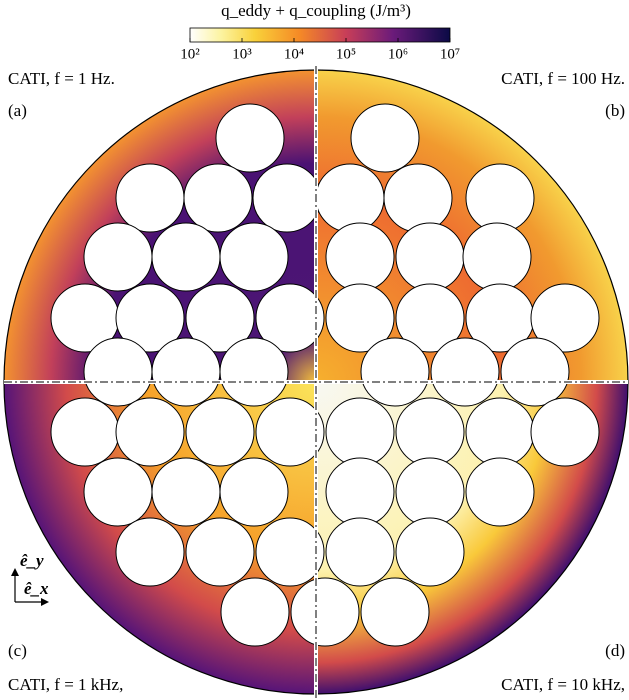 The image size is (629, 700). Describe the element at coordinates (398, 54) in the screenshot. I see `colorbar-tick-label: 10⁶` at that location.